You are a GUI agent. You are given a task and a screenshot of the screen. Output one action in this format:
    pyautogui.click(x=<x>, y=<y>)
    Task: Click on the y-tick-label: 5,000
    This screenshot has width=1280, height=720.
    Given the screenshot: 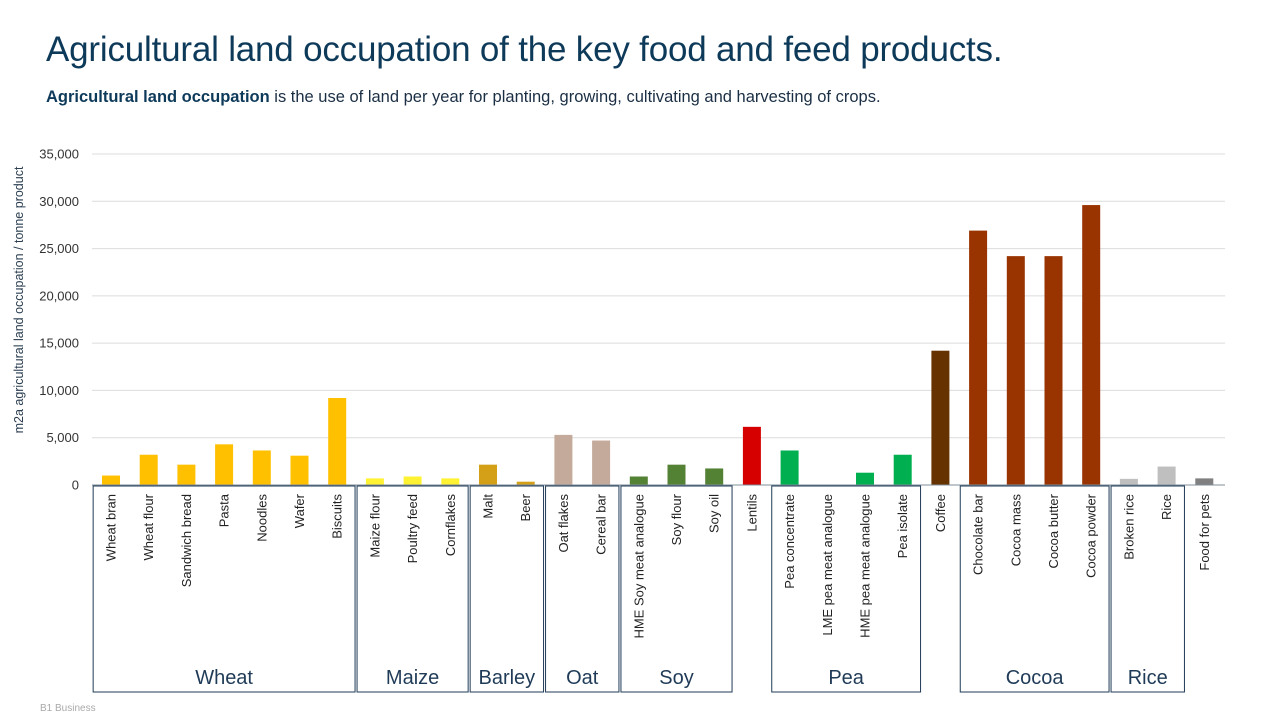 What is the action you would take?
    pyautogui.click(x=62, y=437)
    